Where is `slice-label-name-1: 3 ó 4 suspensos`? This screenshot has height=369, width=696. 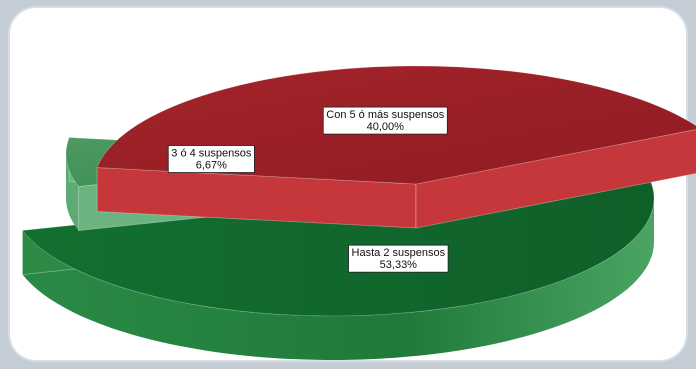
slice-label-name-1: 3 ó 4 suspensos is located at coordinates (211, 154).